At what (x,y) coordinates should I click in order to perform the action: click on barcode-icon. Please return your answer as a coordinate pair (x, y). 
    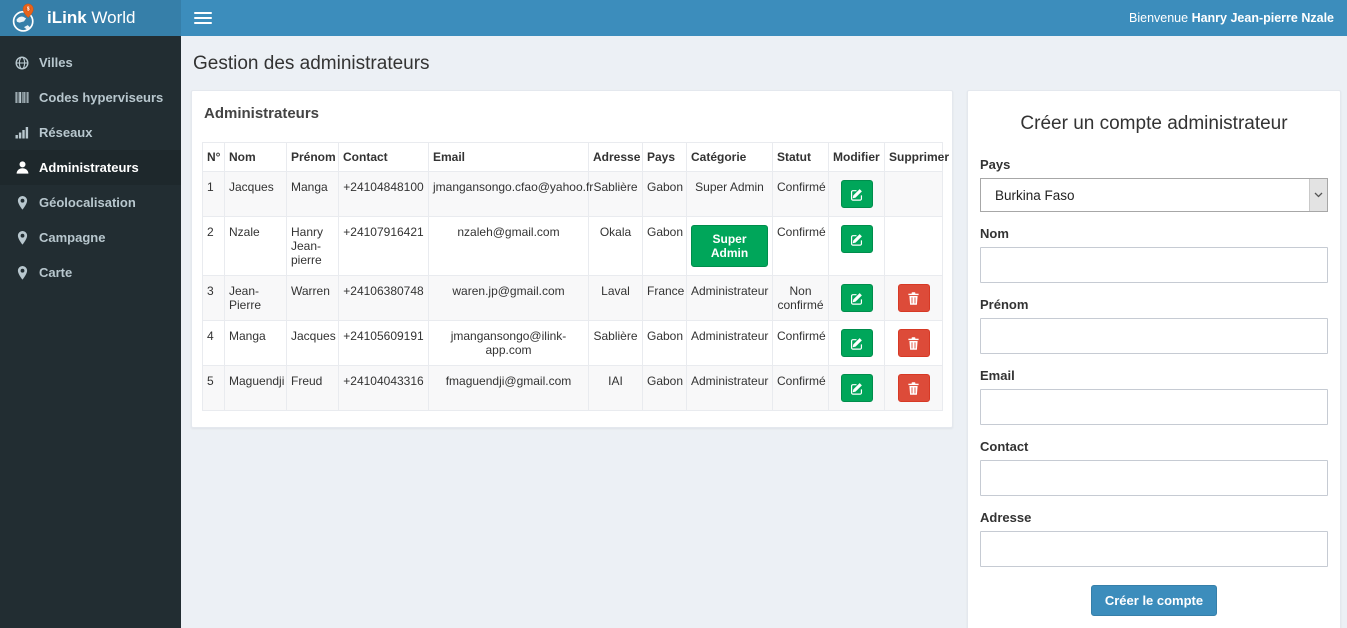
    Looking at the image, I should click on (22, 98).